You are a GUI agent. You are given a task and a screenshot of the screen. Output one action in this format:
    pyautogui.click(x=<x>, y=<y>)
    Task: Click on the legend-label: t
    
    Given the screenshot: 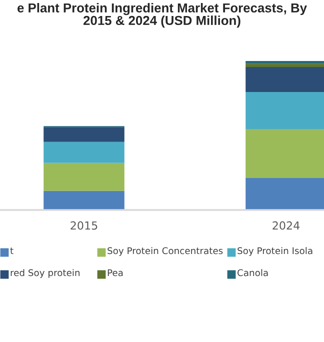 What is the action you would take?
    pyautogui.click(x=12, y=251)
    